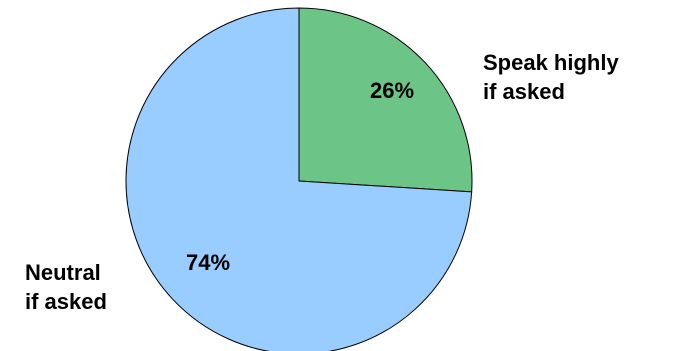 This screenshot has height=351, width=698. What do you see at coordinates (551, 62) in the screenshot?
I see `slice-category-line: Speak highly` at bounding box center [551, 62].